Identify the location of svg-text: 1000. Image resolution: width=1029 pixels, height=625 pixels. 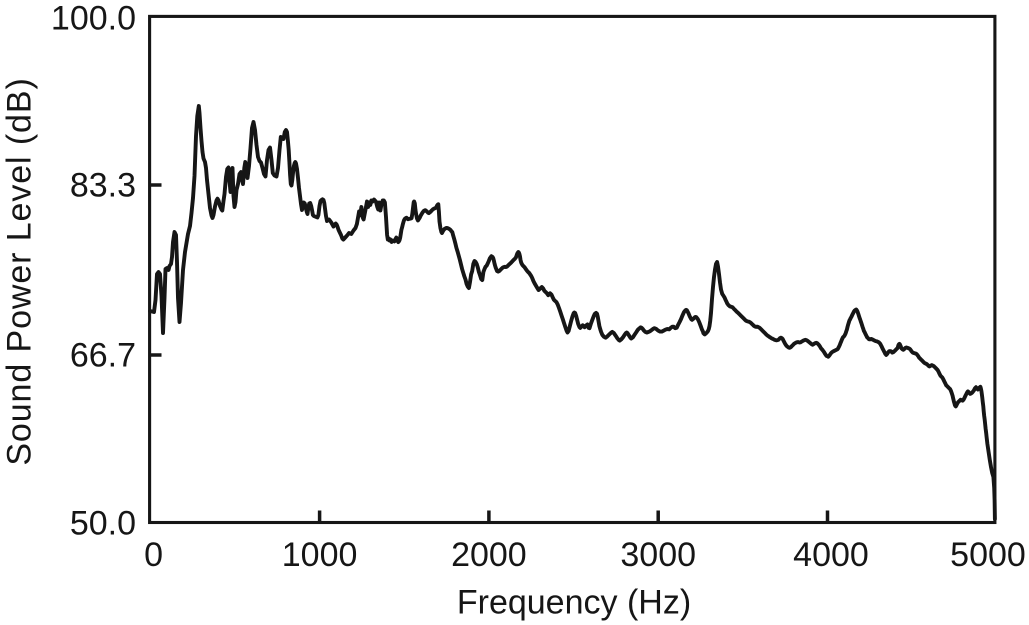
(320, 555).